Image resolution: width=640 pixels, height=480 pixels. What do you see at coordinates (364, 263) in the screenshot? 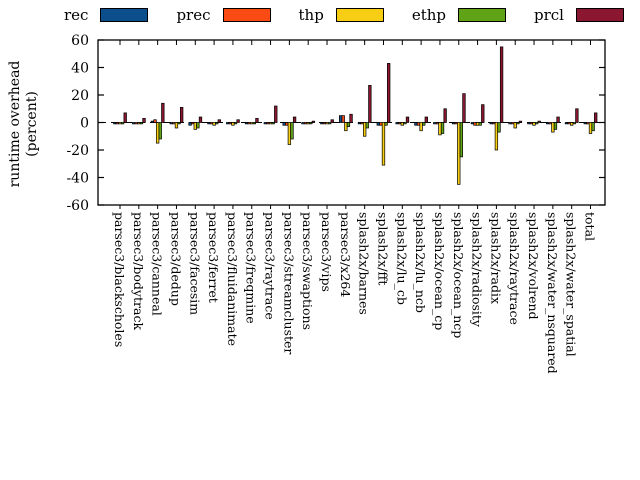
I see `x-category-label: splash2x/barnes` at bounding box center [364, 263].